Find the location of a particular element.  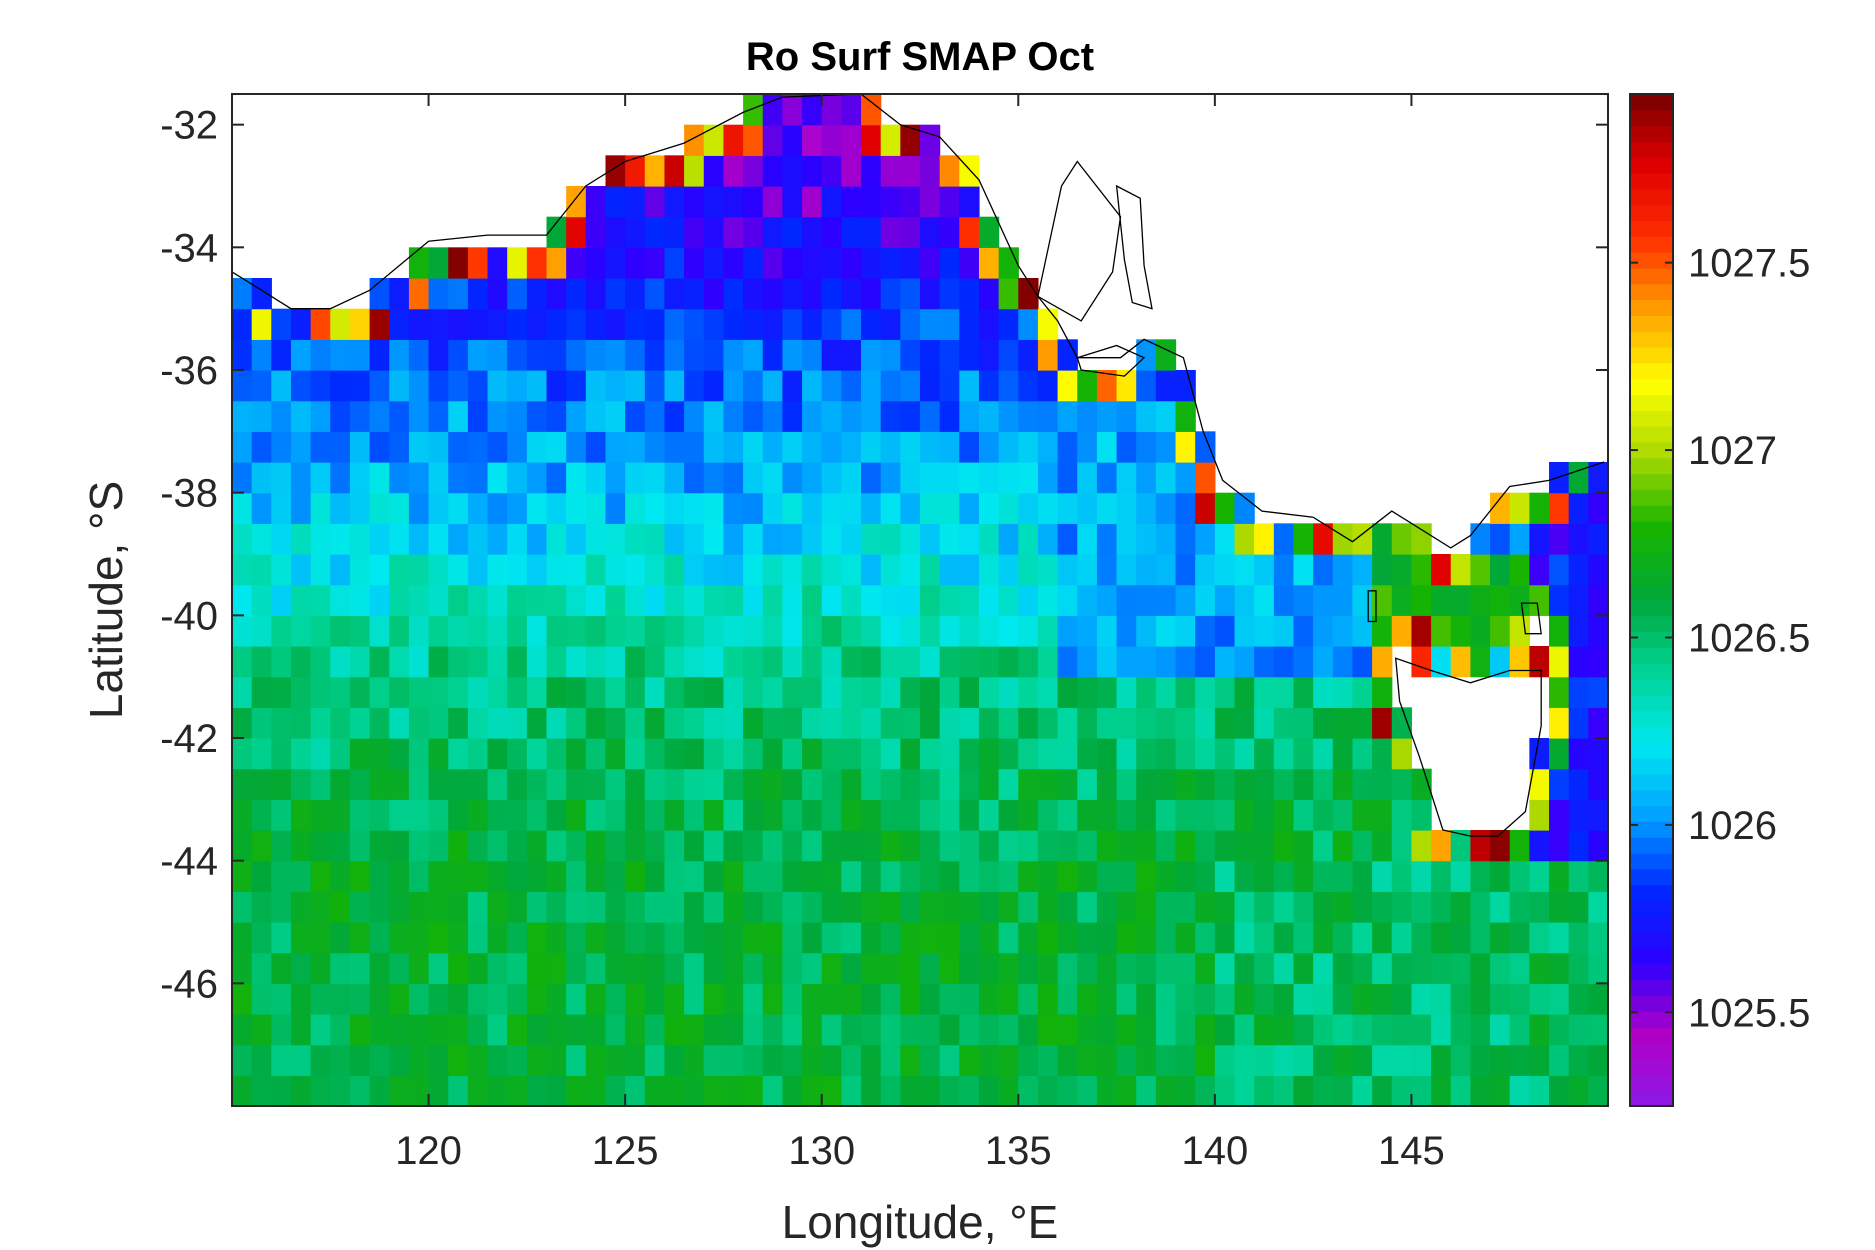

colorbar-band is located at coordinates (1651, 640).